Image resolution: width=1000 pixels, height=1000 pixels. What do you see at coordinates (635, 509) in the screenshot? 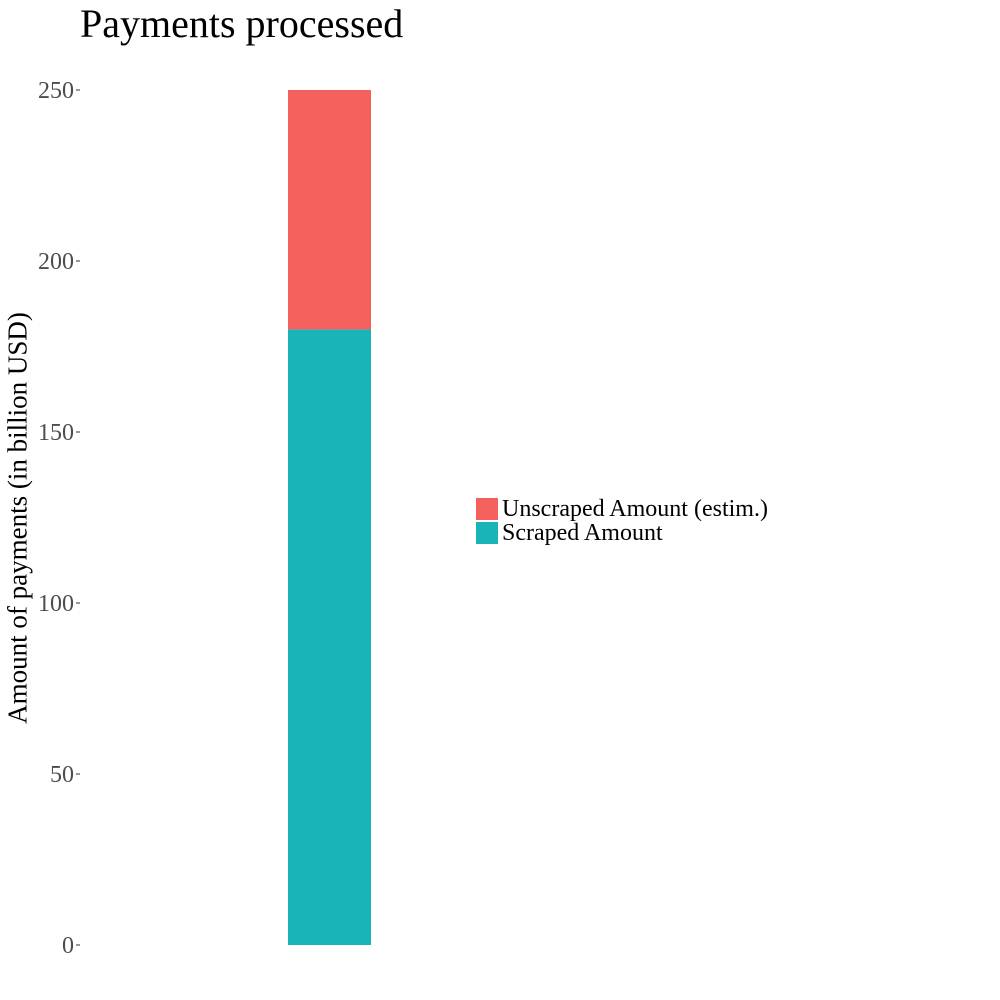
I see `legend-label-unscraped: Unscraped Amount (estim.)` at bounding box center [635, 509].